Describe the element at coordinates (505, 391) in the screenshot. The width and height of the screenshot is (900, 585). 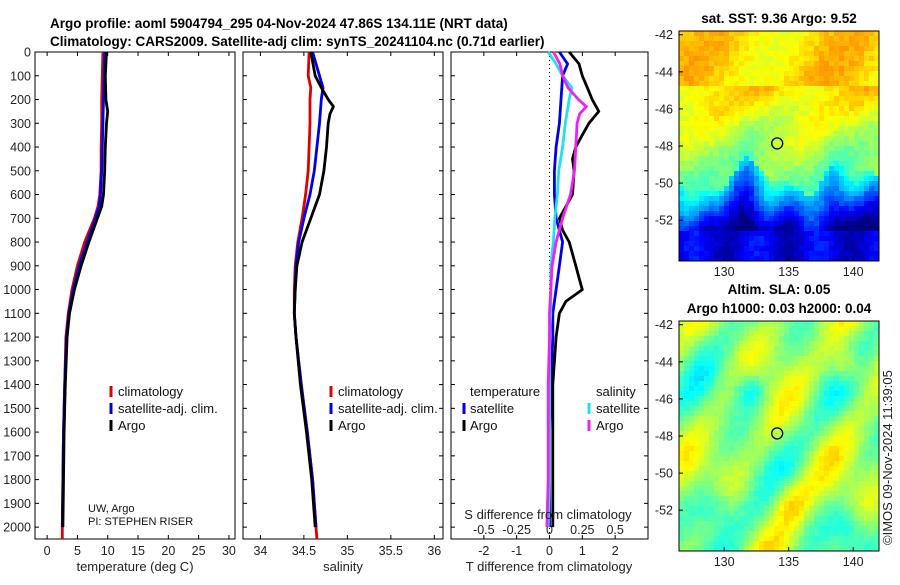
I see `legend-temperature-title: temperature` at that location.